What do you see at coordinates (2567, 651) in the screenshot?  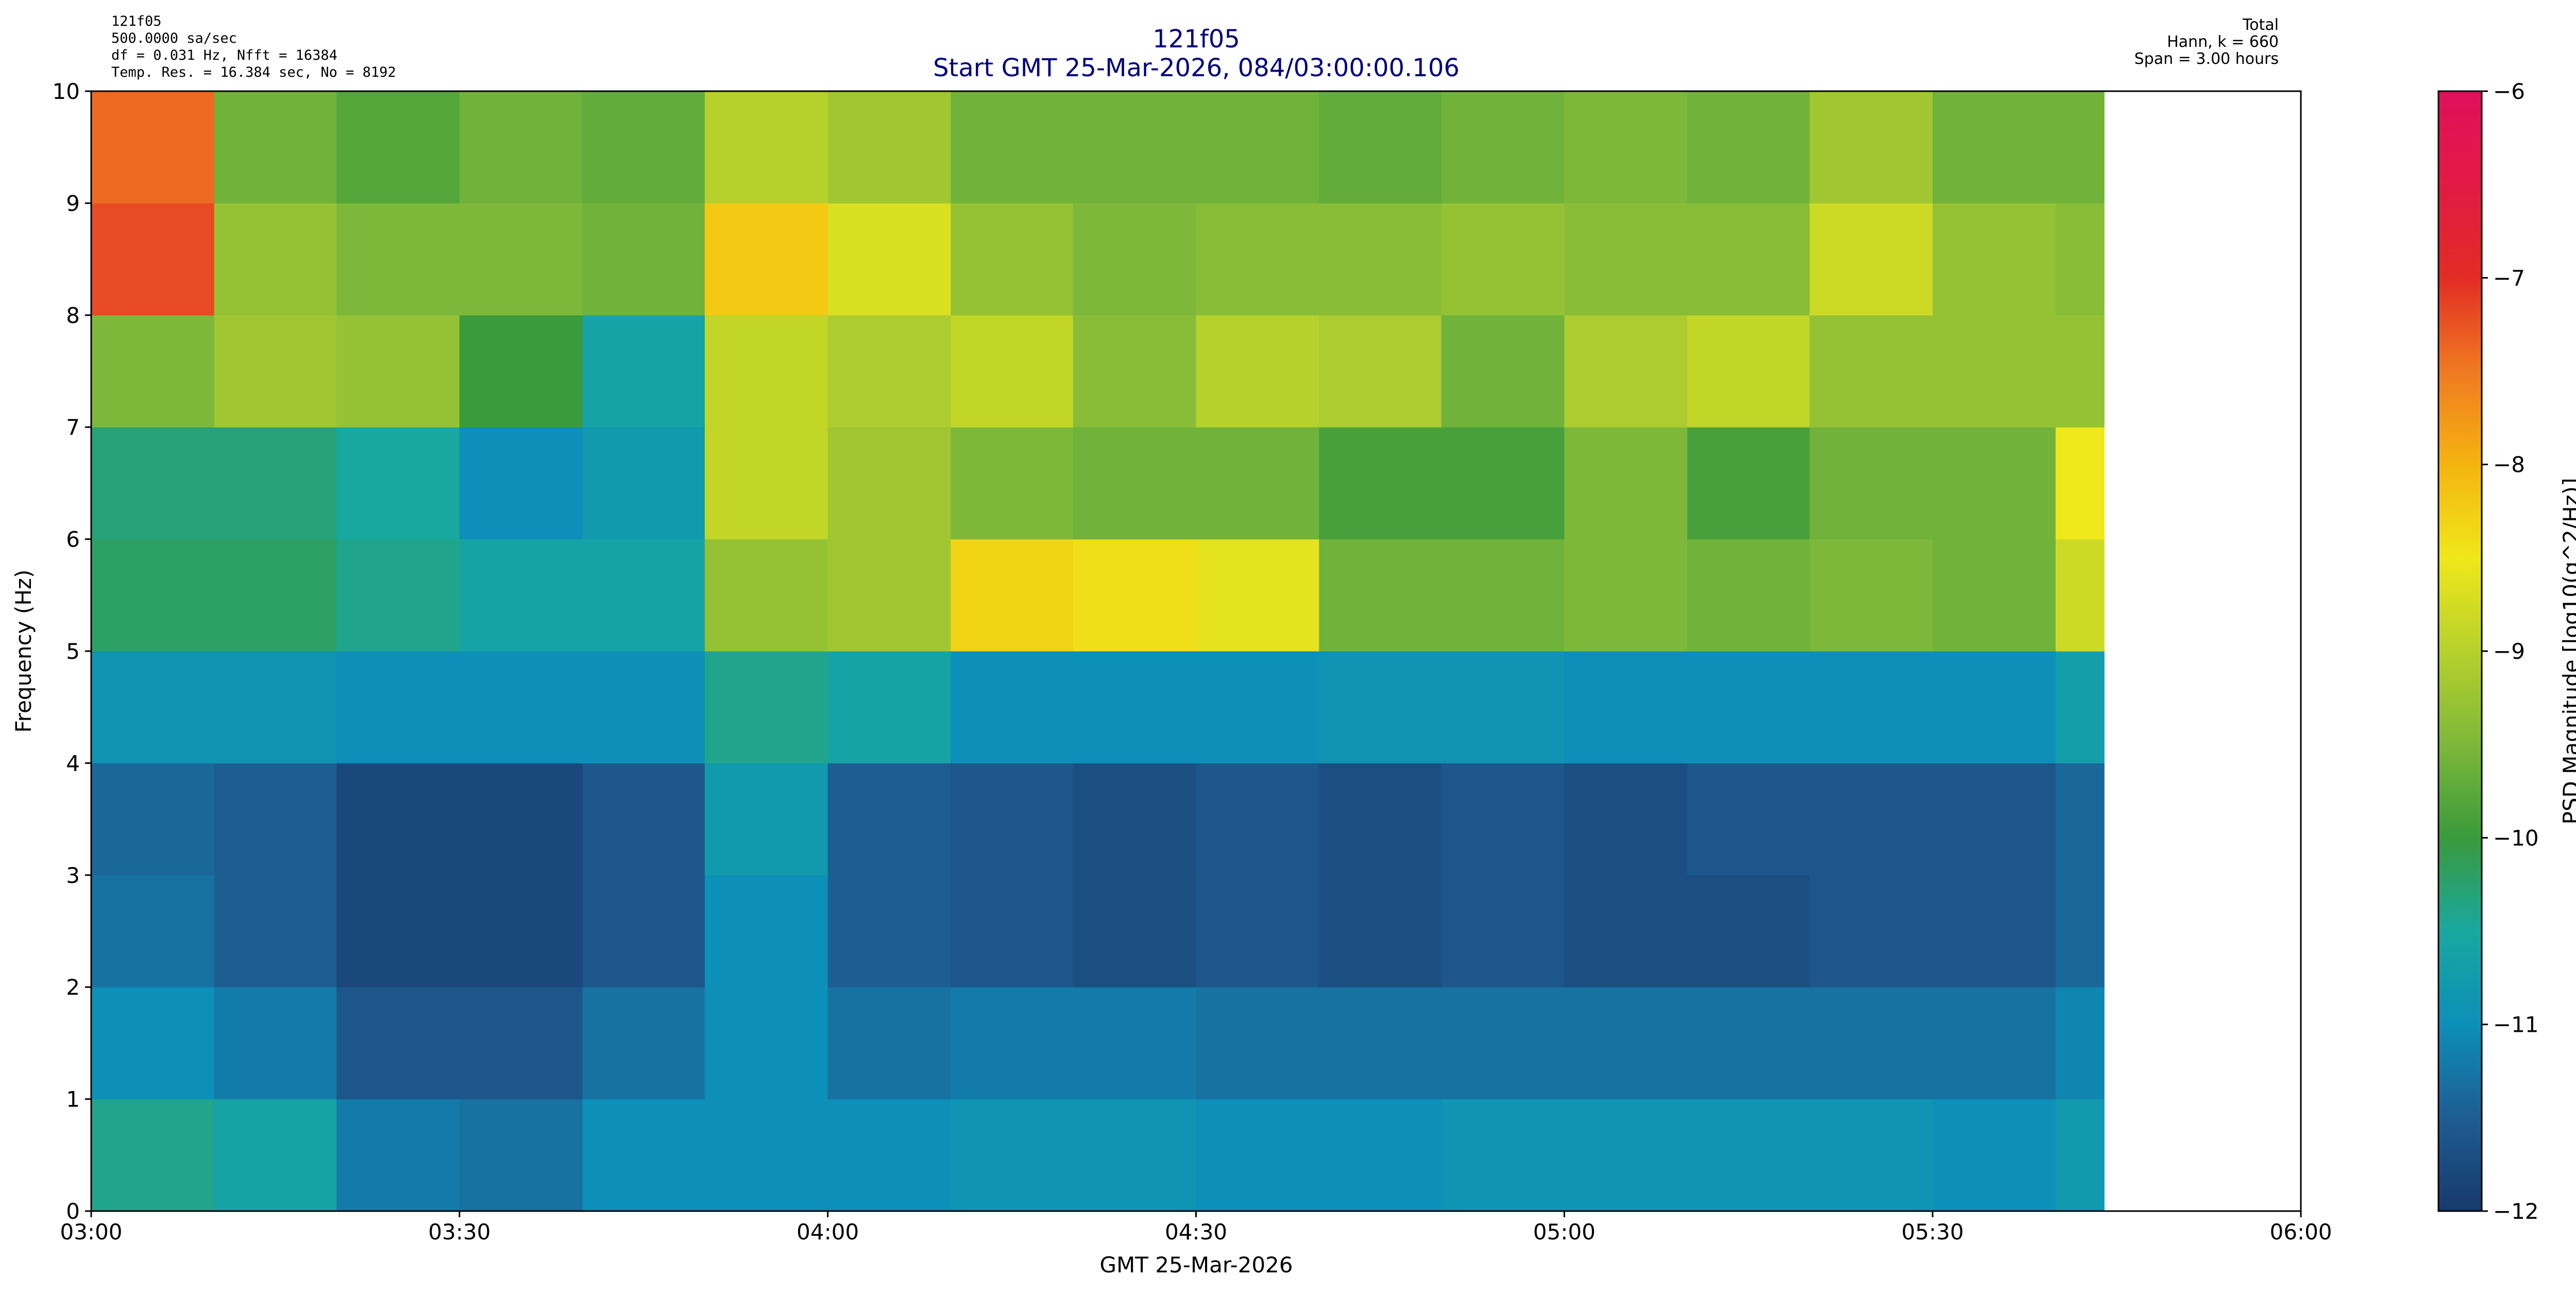 I see `colorbar-label: PSD Magnitude [log10(g^2/Hz)]` at bounding box center [2567, 651].